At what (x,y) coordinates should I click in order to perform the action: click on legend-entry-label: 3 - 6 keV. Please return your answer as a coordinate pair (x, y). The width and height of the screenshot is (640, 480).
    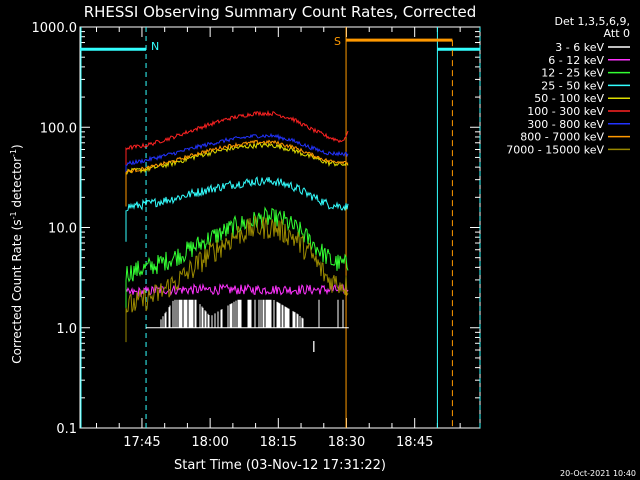
    Looking at the image, I should click on (579, 47).